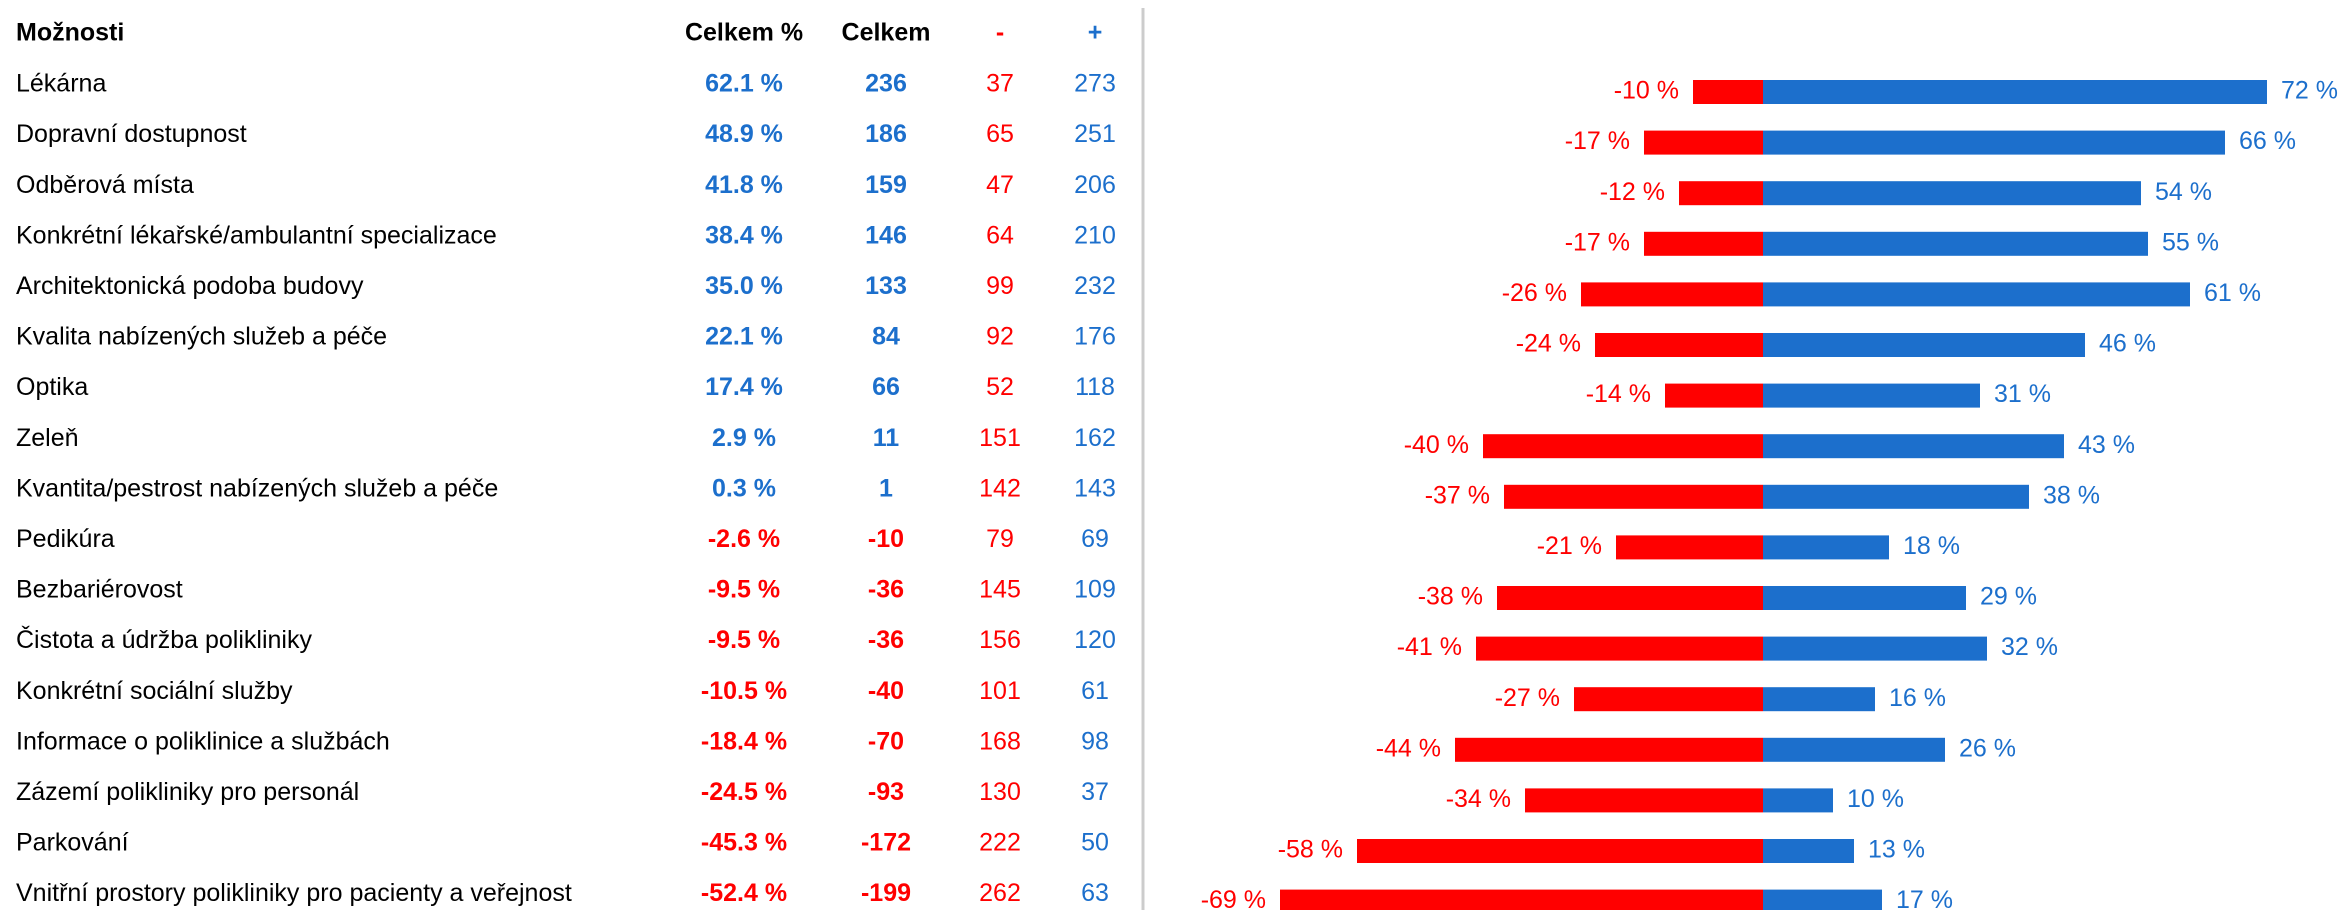  I want to click on positive-label: 10 %, so click(1875, 799).